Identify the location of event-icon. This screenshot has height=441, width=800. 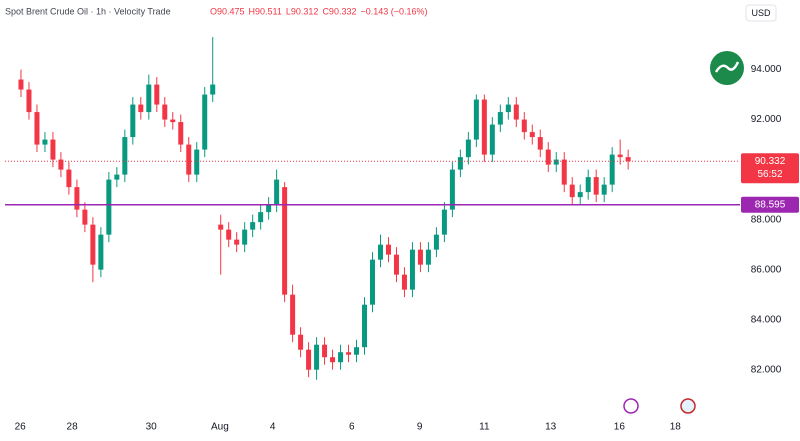
(631, 406).